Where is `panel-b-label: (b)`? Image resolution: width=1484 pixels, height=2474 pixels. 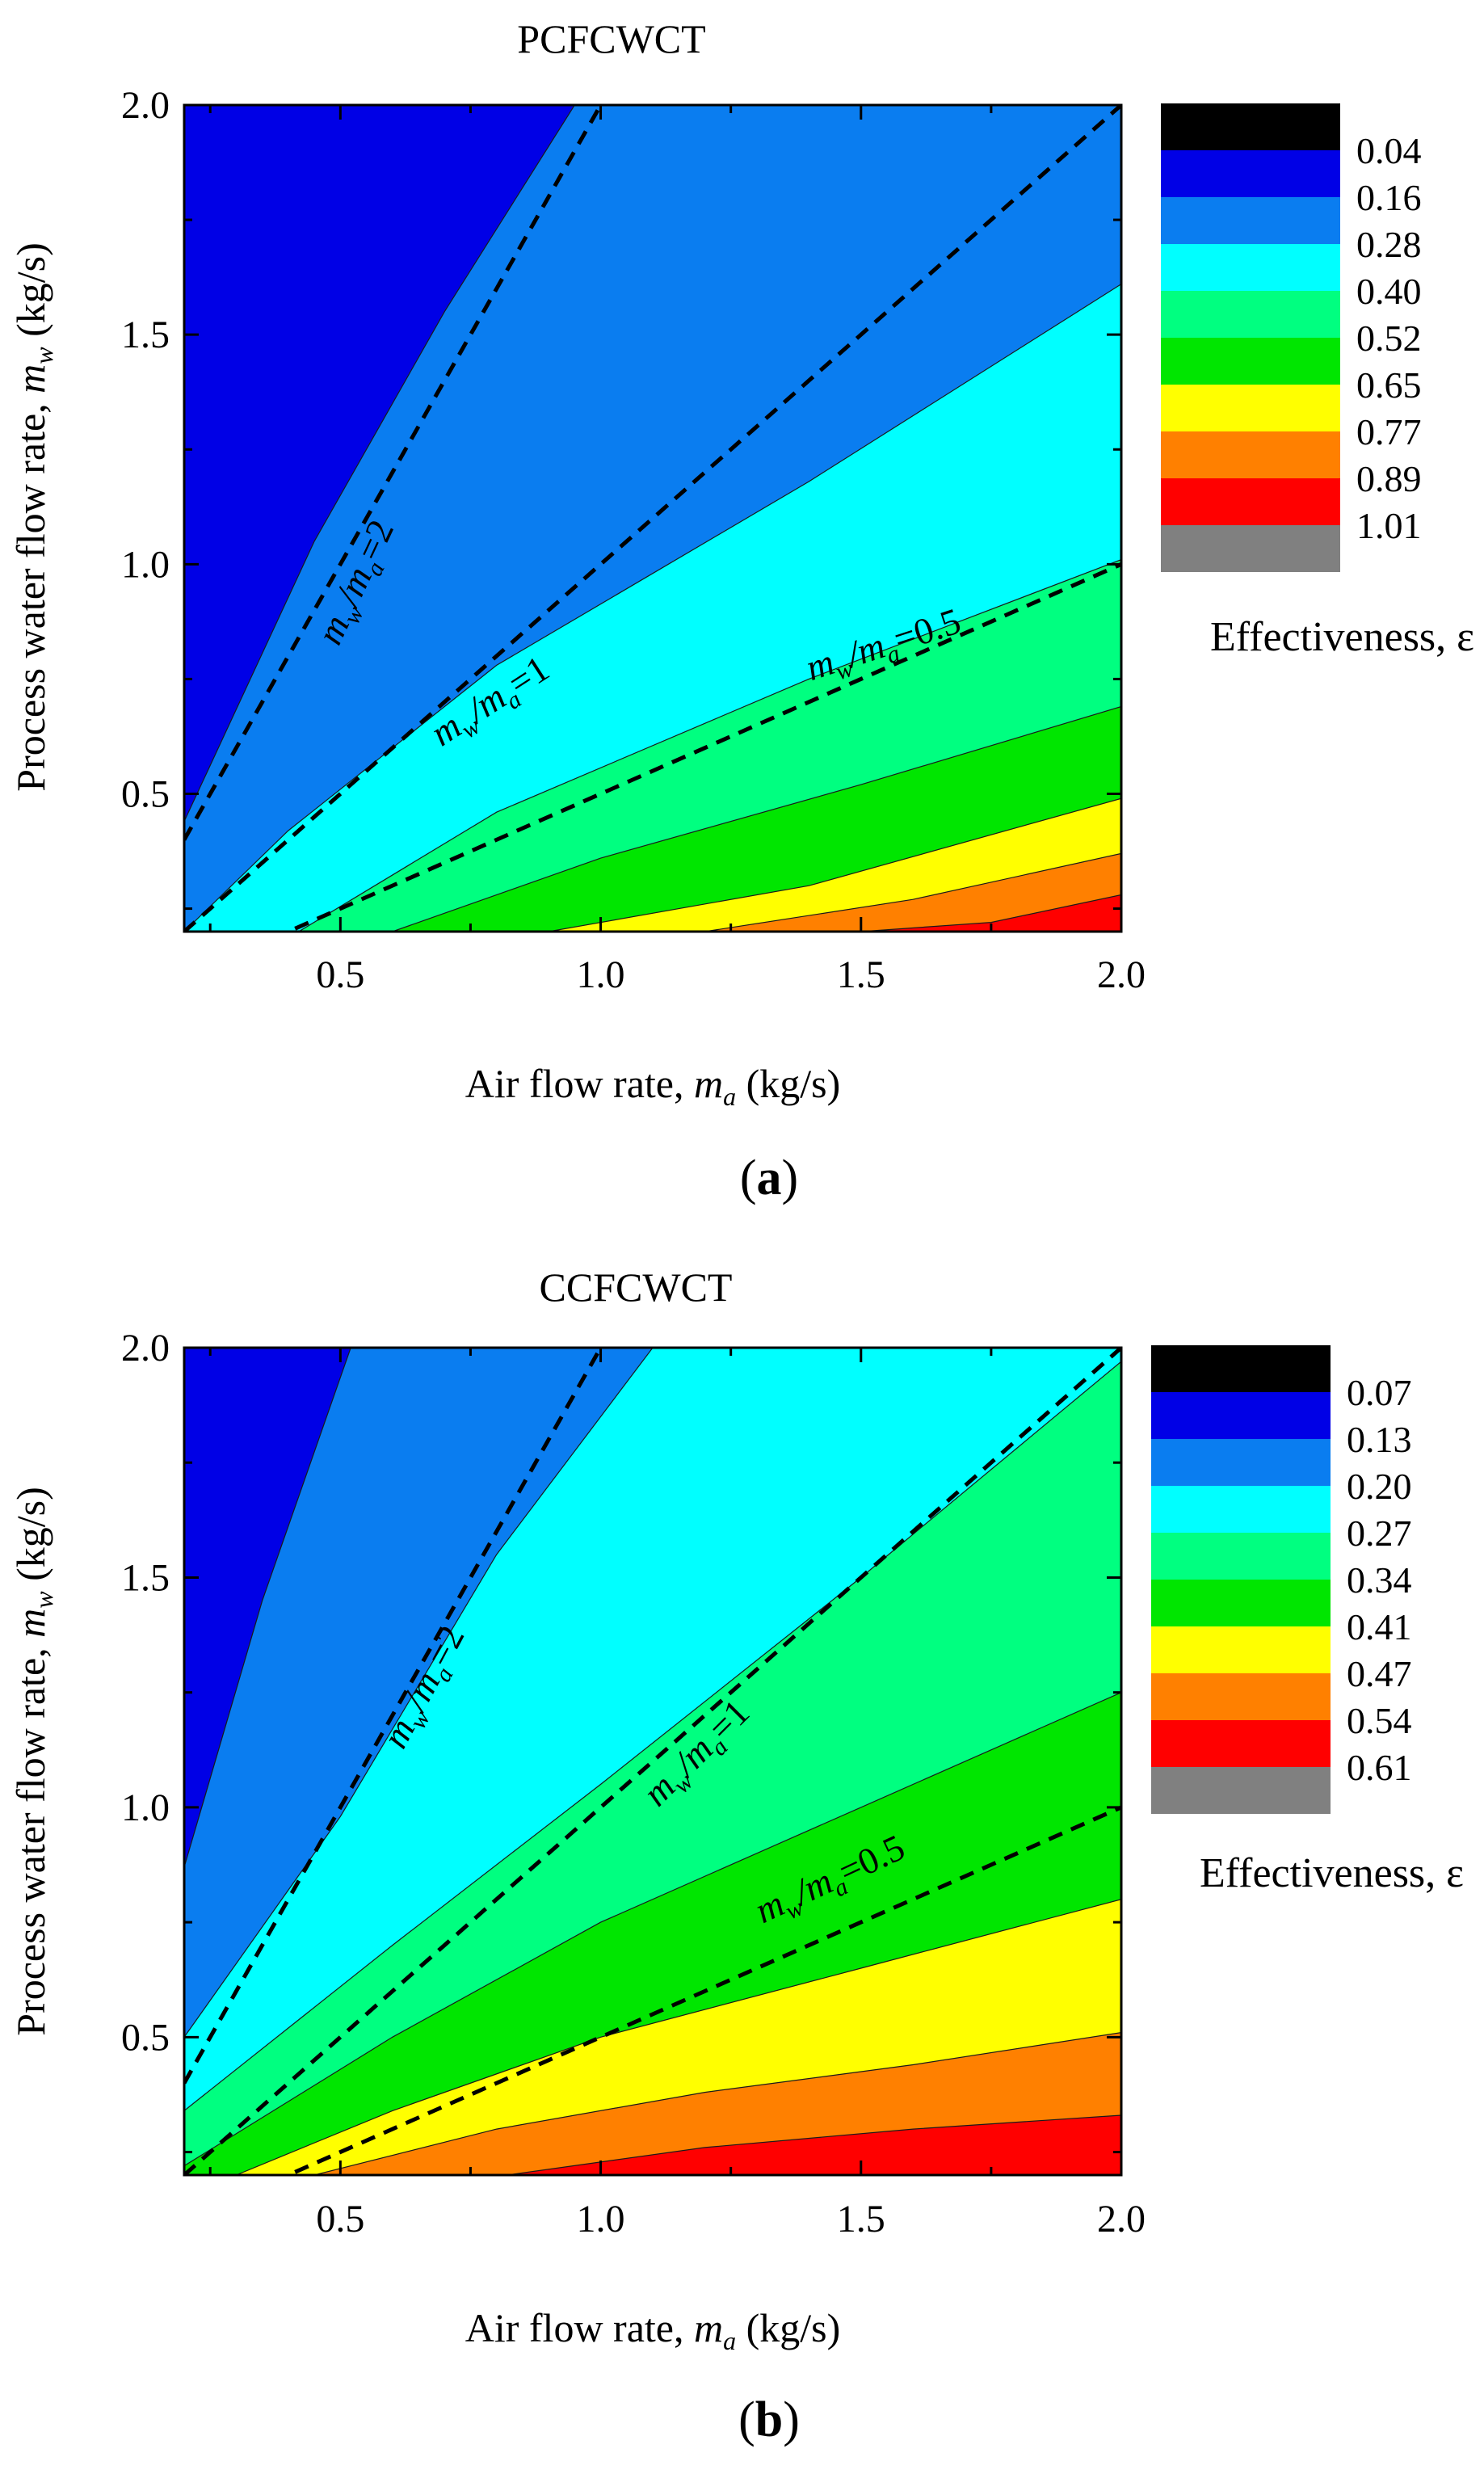
panel-b-label: (b) is located at coordinates (769, 2419).